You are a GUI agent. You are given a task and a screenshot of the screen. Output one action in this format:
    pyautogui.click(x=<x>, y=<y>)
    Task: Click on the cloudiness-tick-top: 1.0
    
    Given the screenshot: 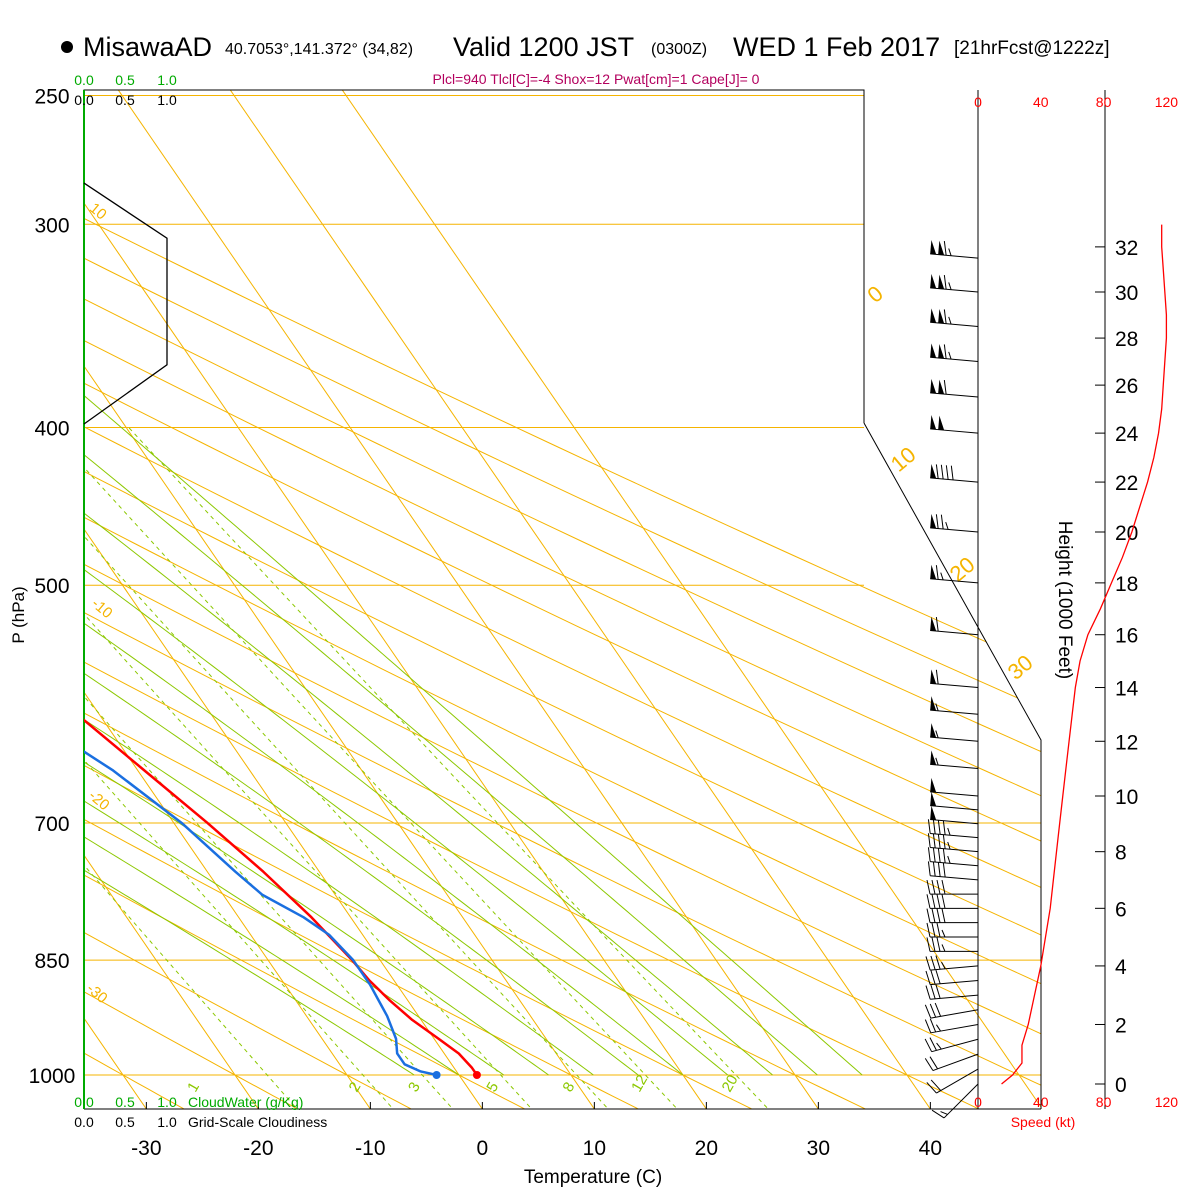 What is the action you would take?
    pyautogui.click(x=167, y=100)
    